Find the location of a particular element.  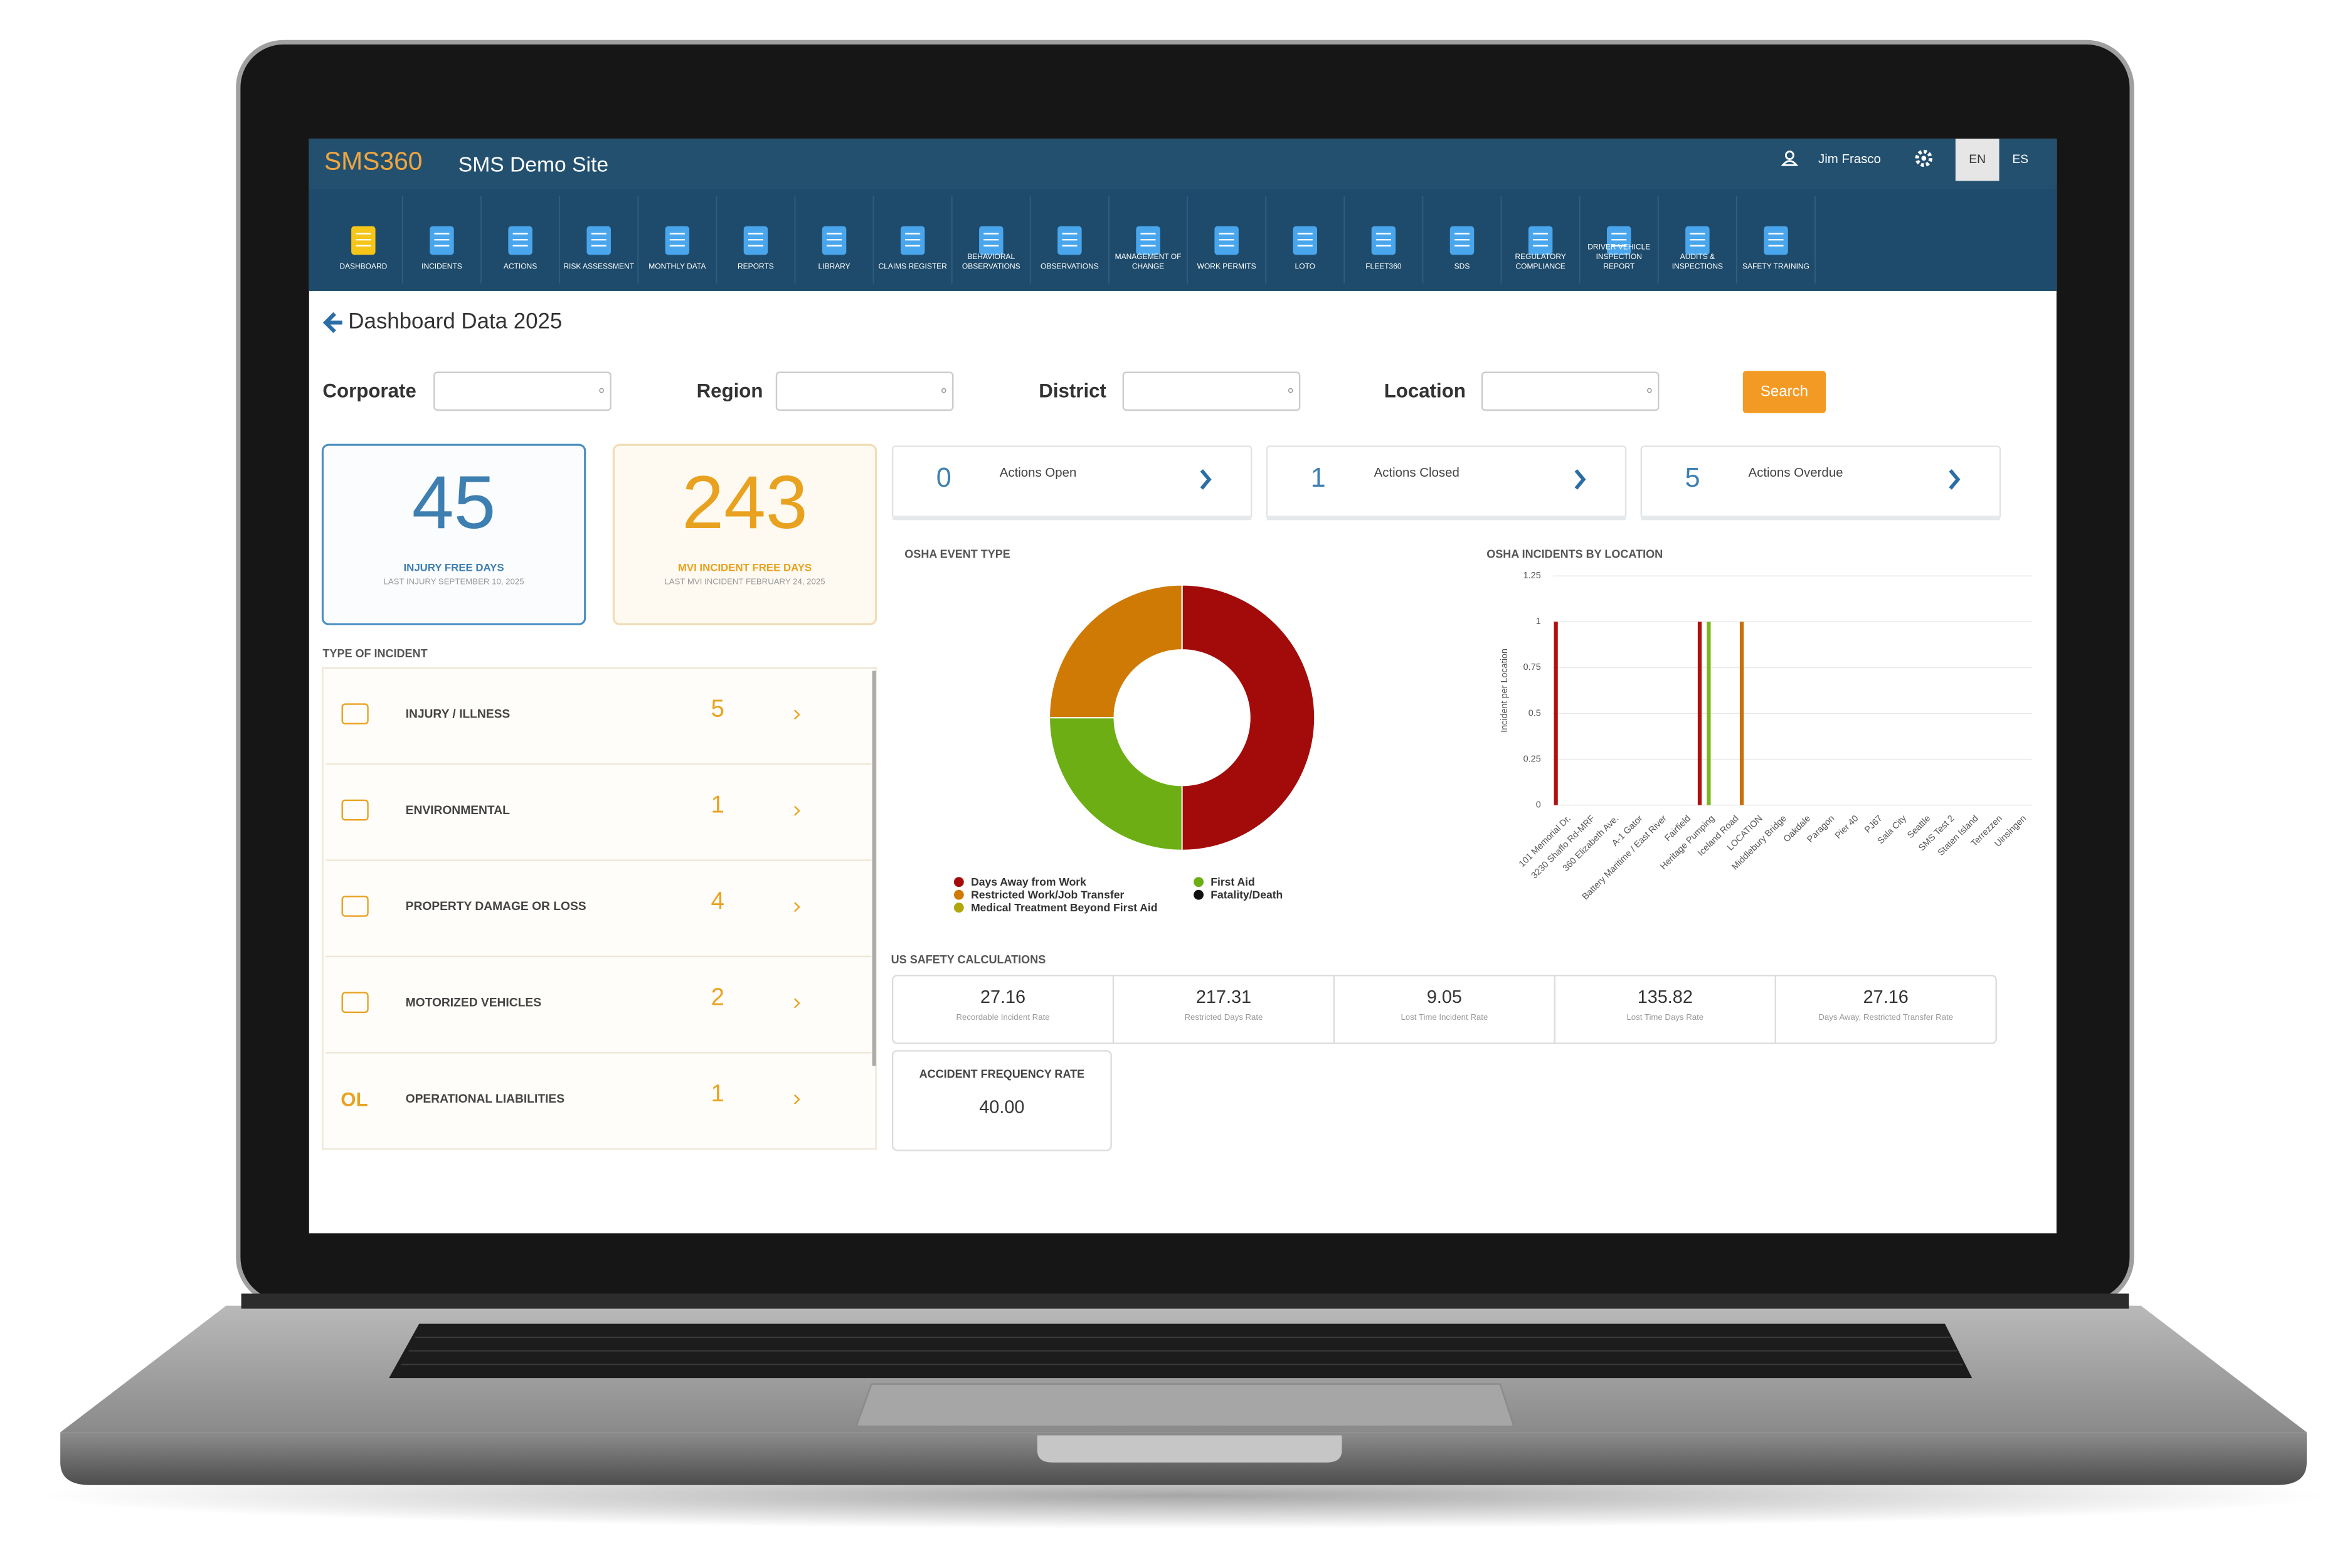

y-tick-label: 0.75 is located at coordinates (1532, 667).